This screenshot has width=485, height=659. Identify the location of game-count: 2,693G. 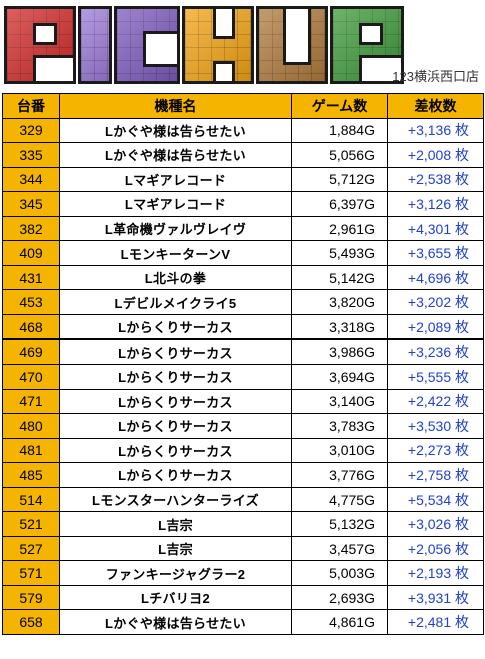
(339, 597).